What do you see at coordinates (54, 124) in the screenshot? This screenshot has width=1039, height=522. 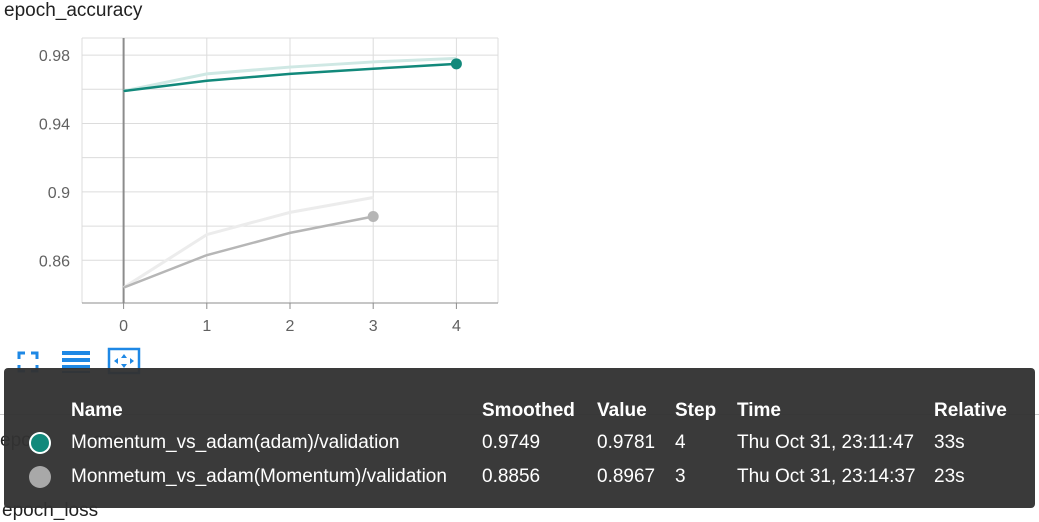 I see `y-tick-label: 0.94` at bounding box center [54, 124].